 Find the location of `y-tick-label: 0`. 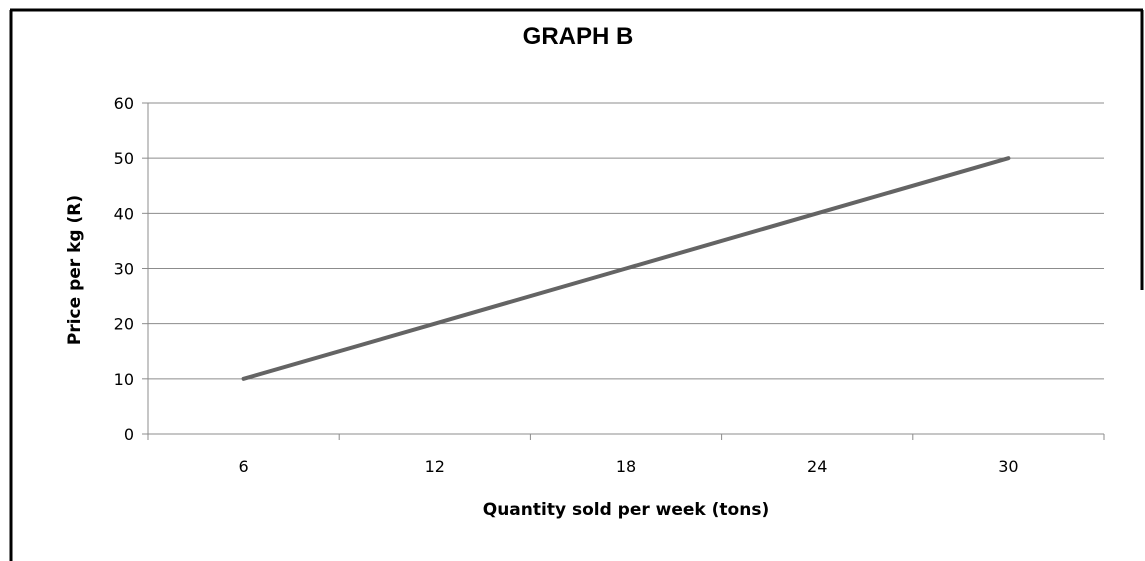

y-tick-label: 0 is located at coordinates (129, 434).